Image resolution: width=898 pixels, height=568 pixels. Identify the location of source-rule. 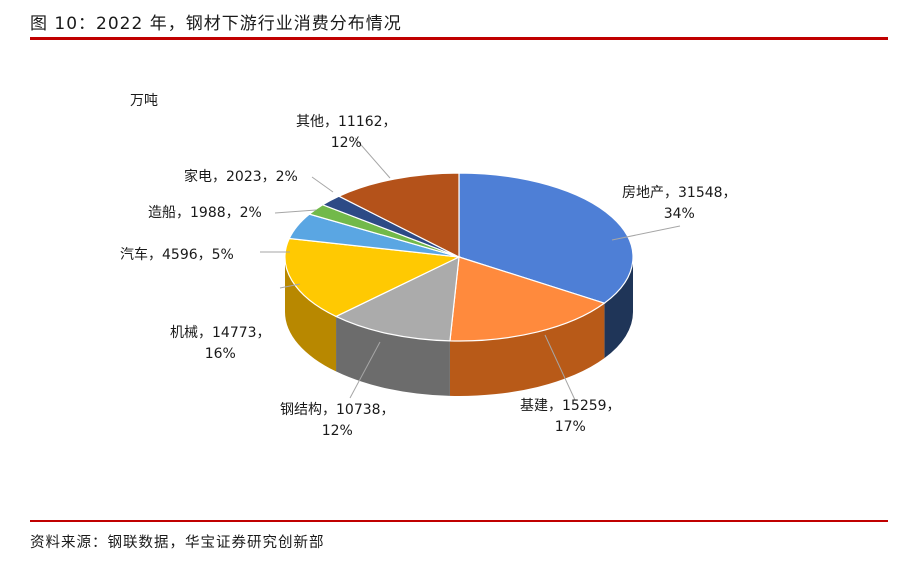
(459, 521).